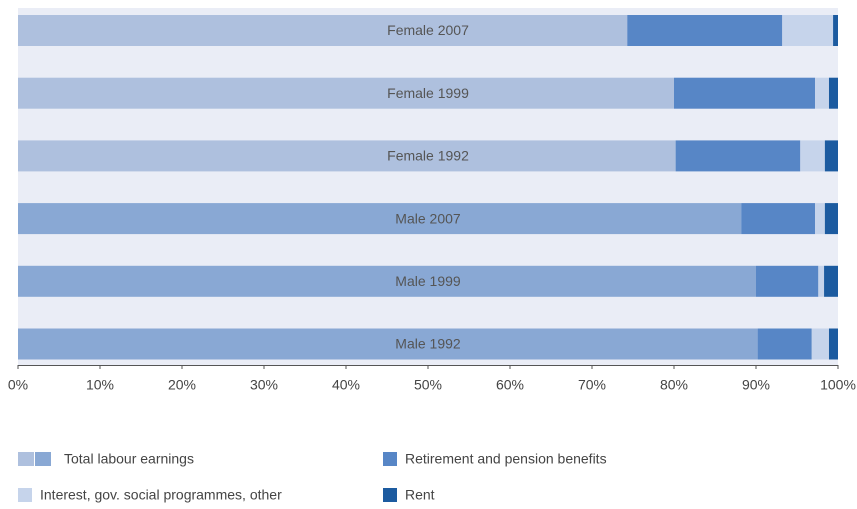 The image size is (857, 509). I want to click on bar-label: Female 1992, so click(428, 156).